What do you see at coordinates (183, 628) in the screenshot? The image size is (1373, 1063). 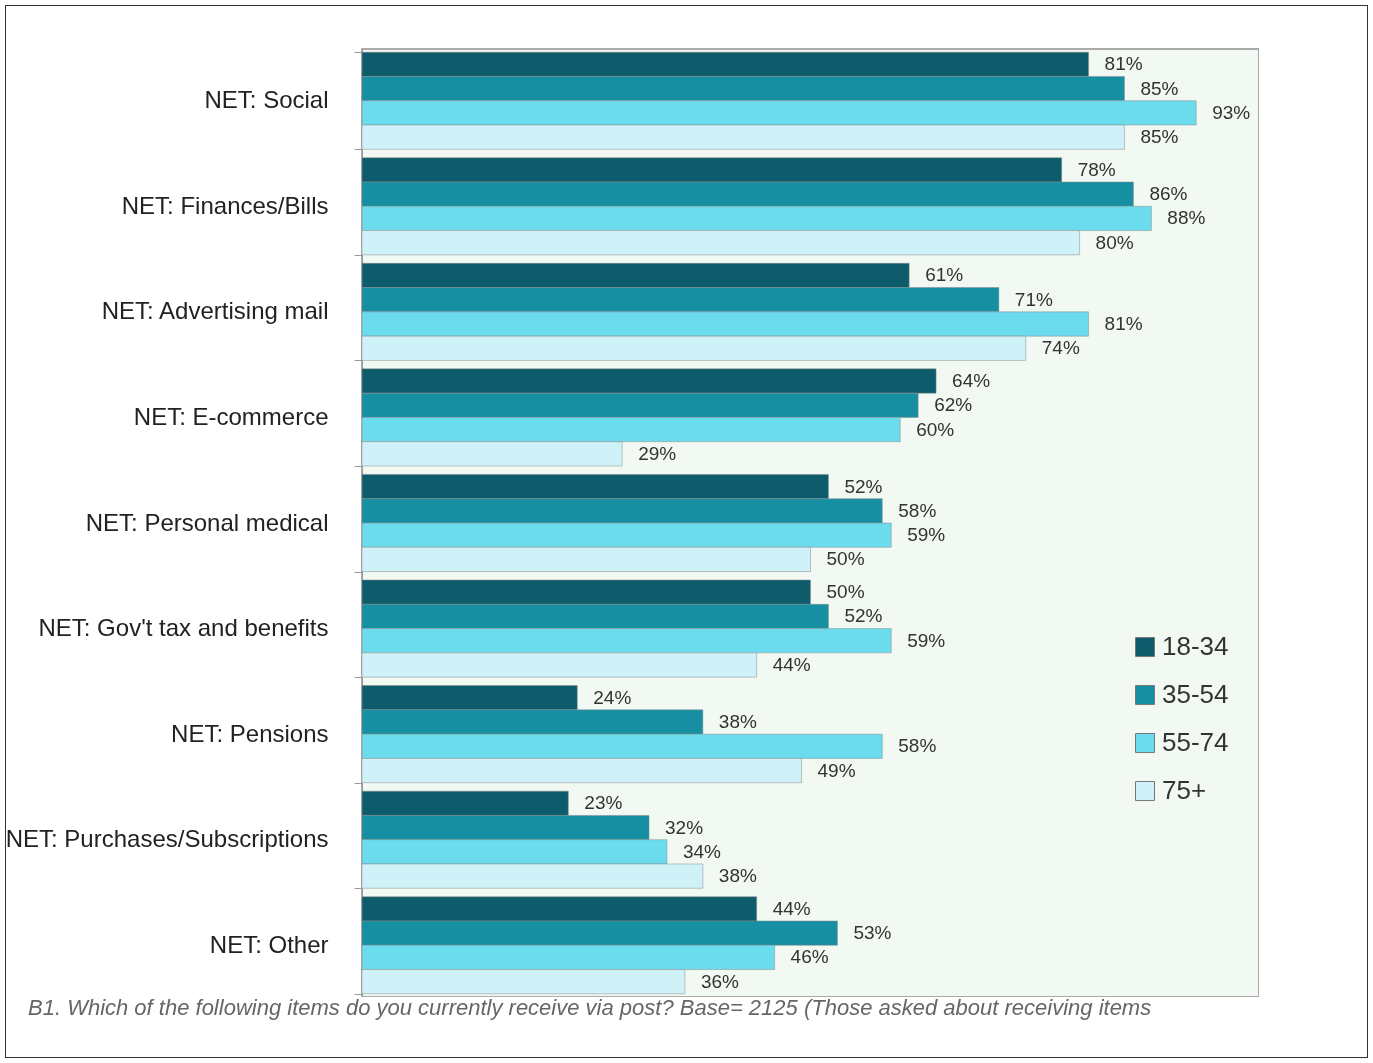 I see `y-tick-label: NET: Gov't tax and benefits` at bounding box center [183, 628].